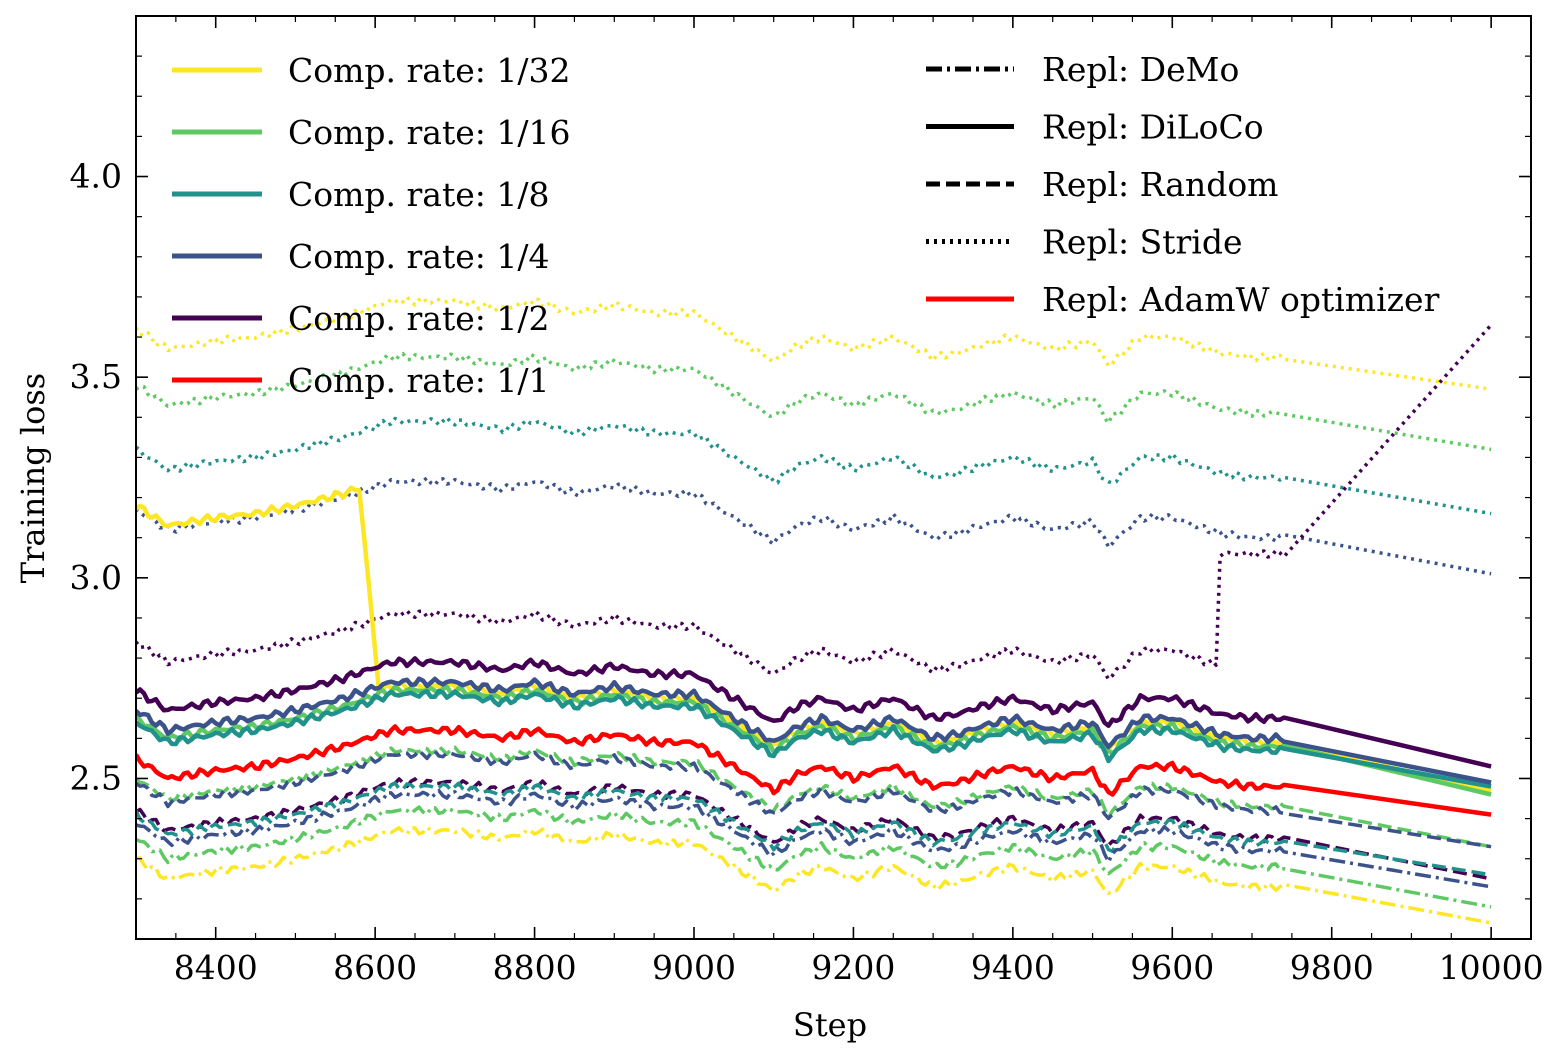  I want to click on x-tick-label: 8400, so click(216, 967).